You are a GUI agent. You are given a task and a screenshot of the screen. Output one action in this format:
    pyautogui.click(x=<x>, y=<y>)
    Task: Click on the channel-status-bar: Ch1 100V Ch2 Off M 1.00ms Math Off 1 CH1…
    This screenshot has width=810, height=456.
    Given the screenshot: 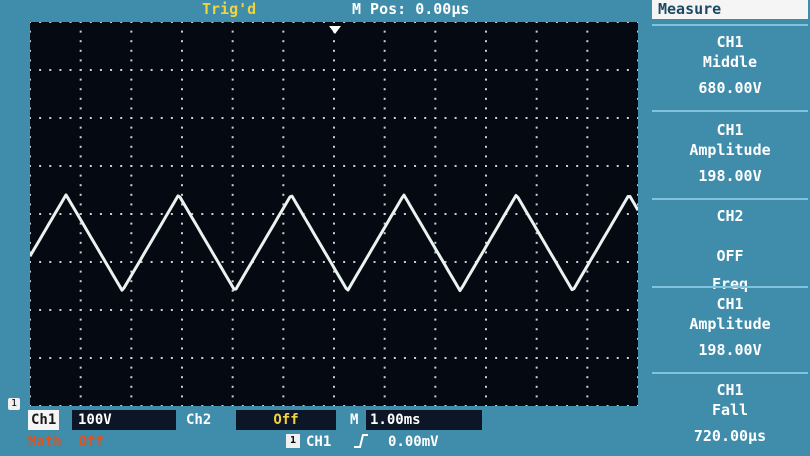 What is the action you would take?
    pyautogui.click(x=324, y=429)
    